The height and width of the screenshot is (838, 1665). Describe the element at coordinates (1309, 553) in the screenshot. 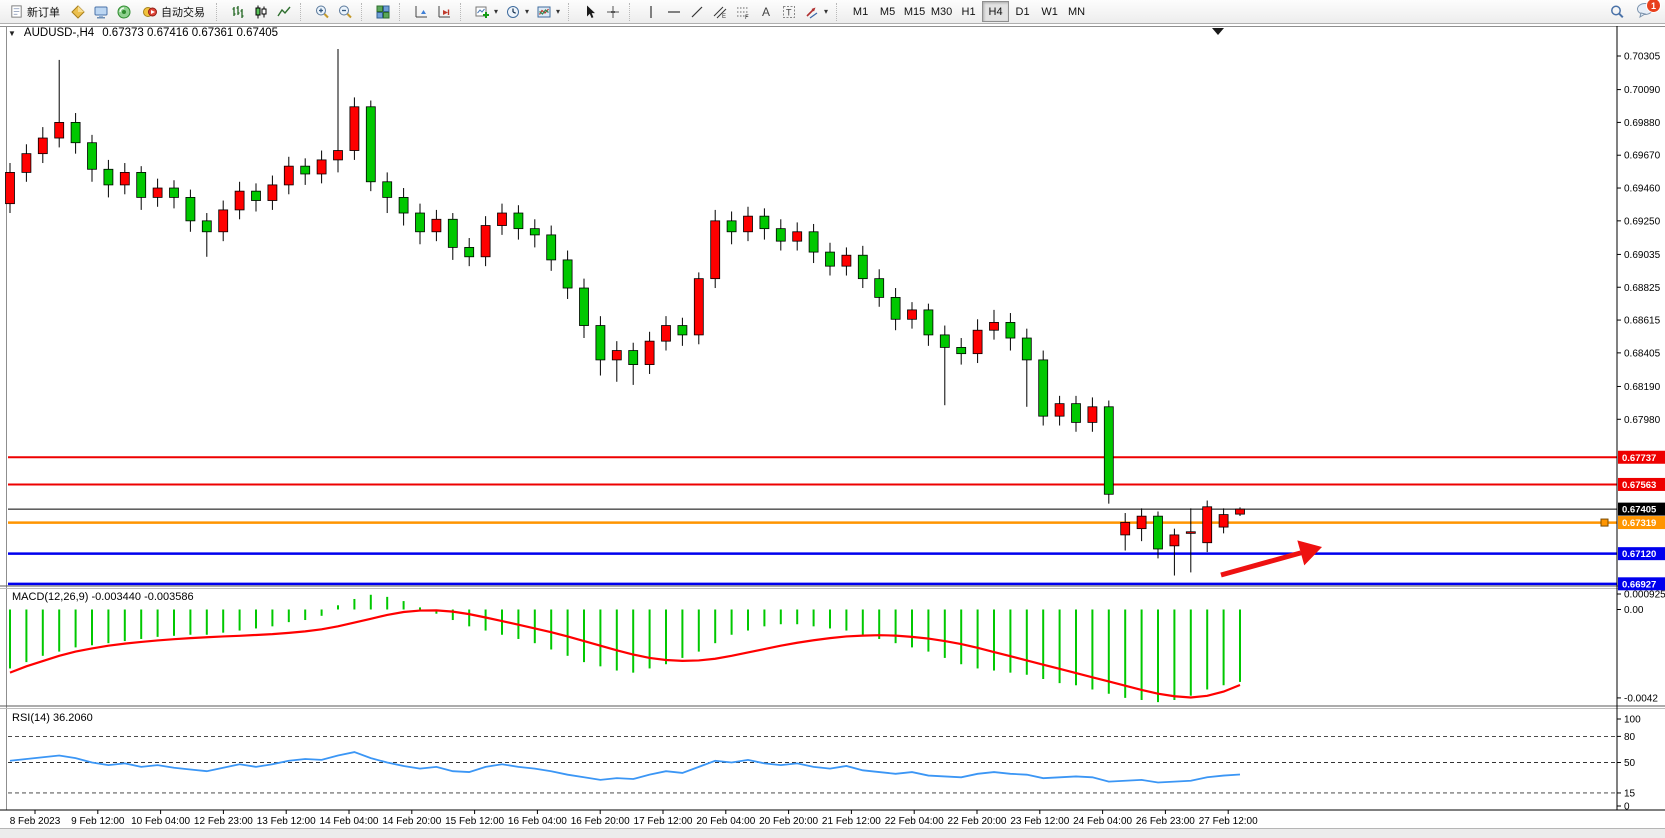

I see `arrow-annotation-head` at that location.